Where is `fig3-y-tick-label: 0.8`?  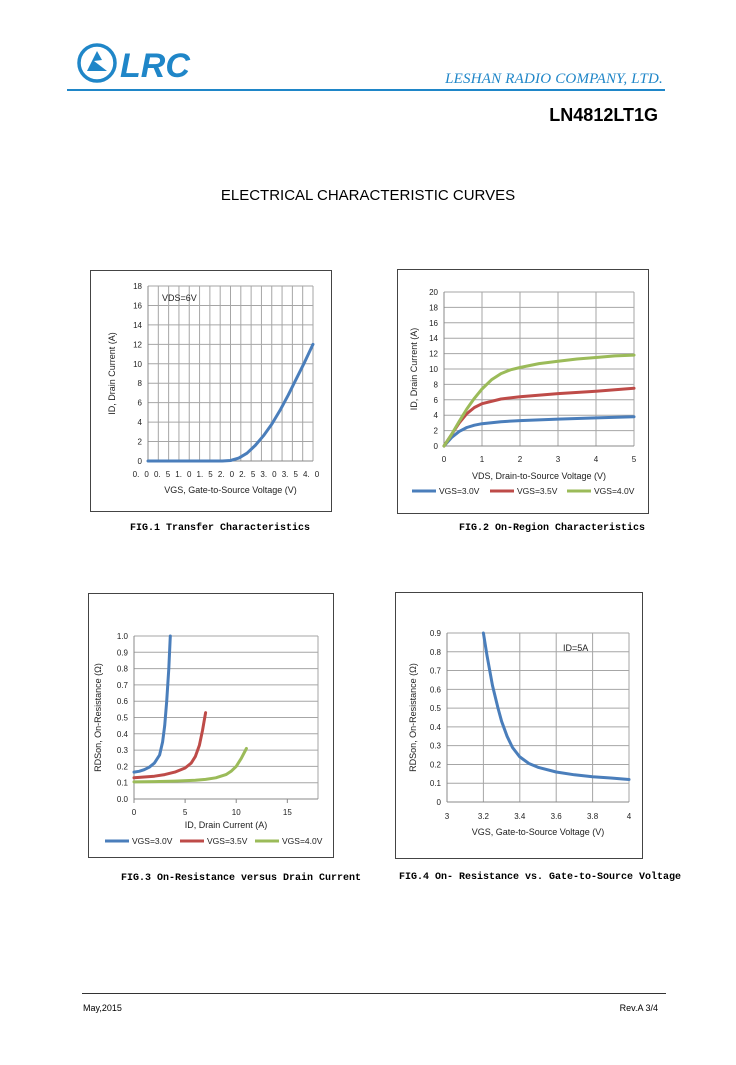
fig3-y-tick-label: 0.8 is located at coordinates (123, 669).